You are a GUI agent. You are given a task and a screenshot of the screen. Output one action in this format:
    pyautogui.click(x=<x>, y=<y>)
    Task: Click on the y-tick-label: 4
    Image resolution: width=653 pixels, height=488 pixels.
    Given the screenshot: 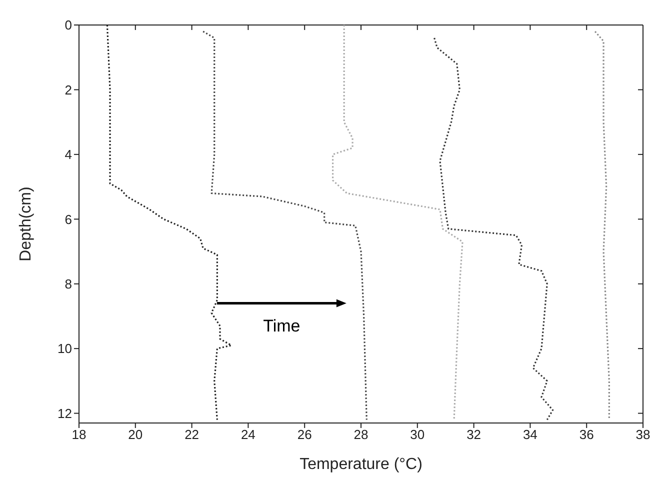 What is the action you would take?
    pyautogui.click(x=68, y=154)
    